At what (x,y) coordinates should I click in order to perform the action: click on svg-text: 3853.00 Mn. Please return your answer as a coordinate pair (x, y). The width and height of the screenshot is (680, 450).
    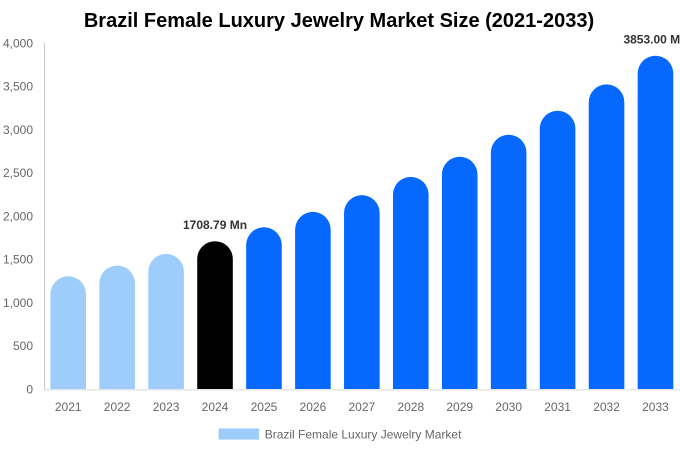
    Looking at the image, I should click on (651, 40).